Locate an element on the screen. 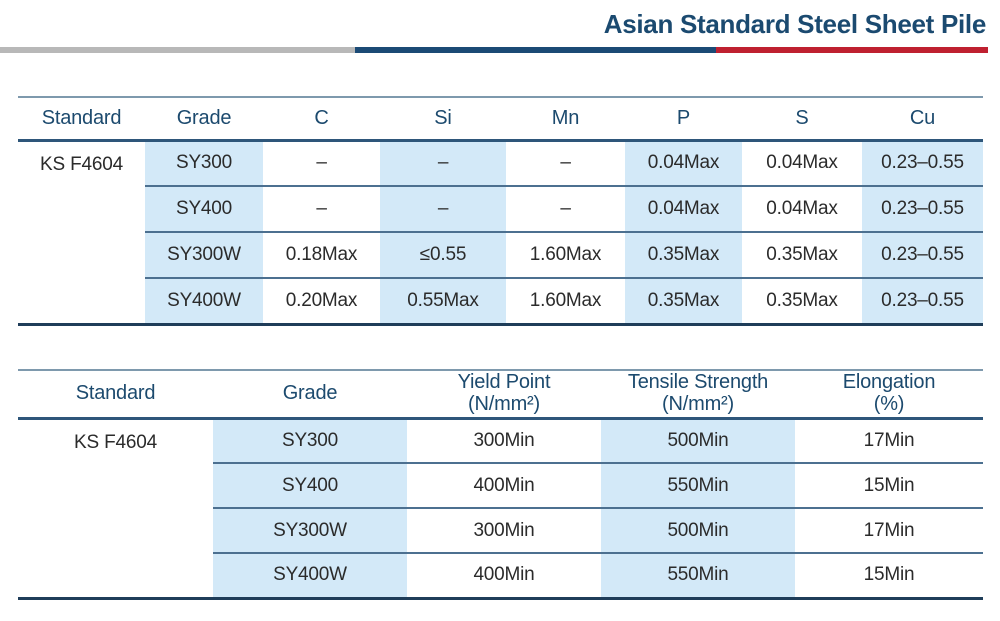 This screenshot has width=1000, height=621. table-row: SY400W 400Min 550Min 15Min is located at coordinates (500, 575).